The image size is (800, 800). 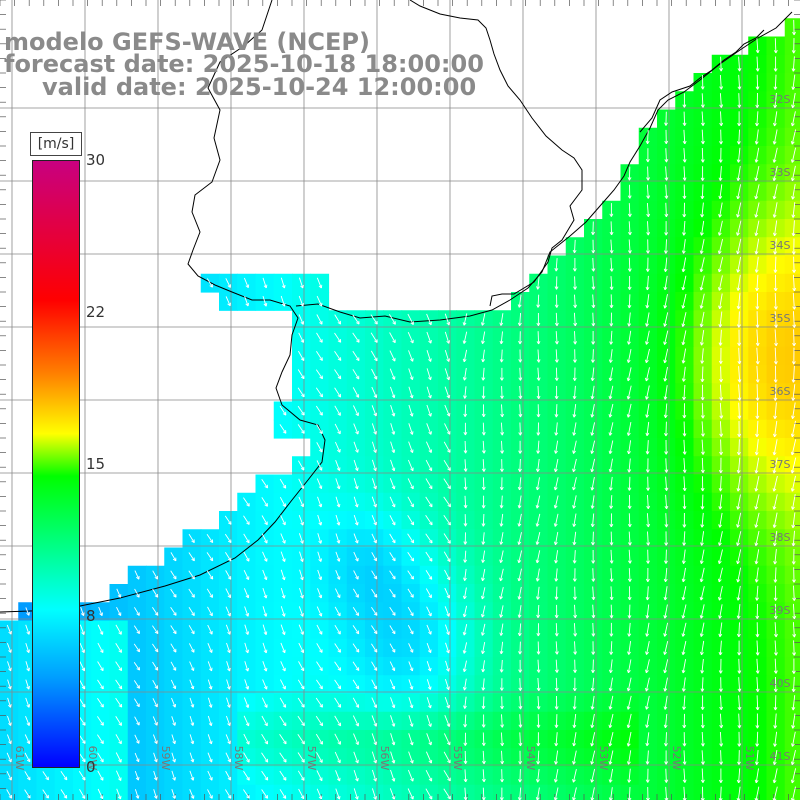 What do you see at coordinates (702, 81) in the screenshot?
I see `lagoon-outline` at bounding box center [702, 81].